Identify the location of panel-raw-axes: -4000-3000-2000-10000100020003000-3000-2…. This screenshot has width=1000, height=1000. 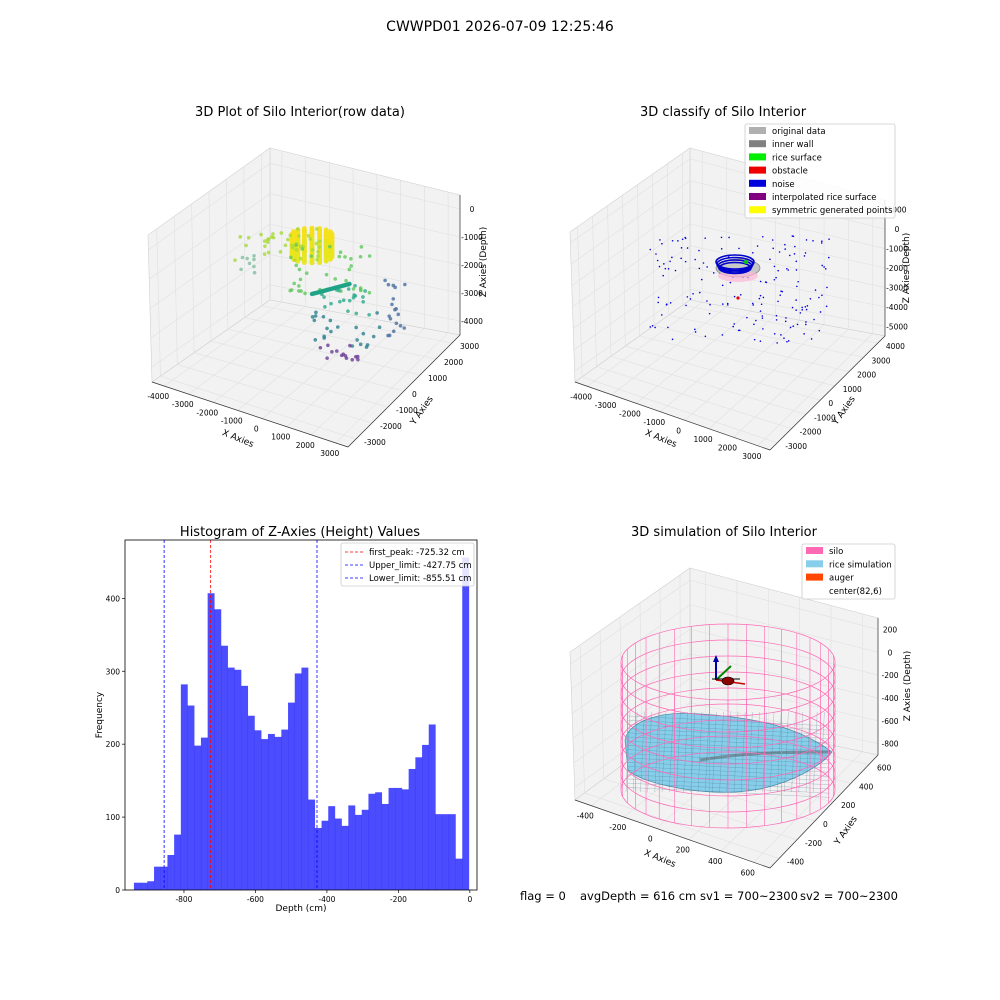
(315, 302).